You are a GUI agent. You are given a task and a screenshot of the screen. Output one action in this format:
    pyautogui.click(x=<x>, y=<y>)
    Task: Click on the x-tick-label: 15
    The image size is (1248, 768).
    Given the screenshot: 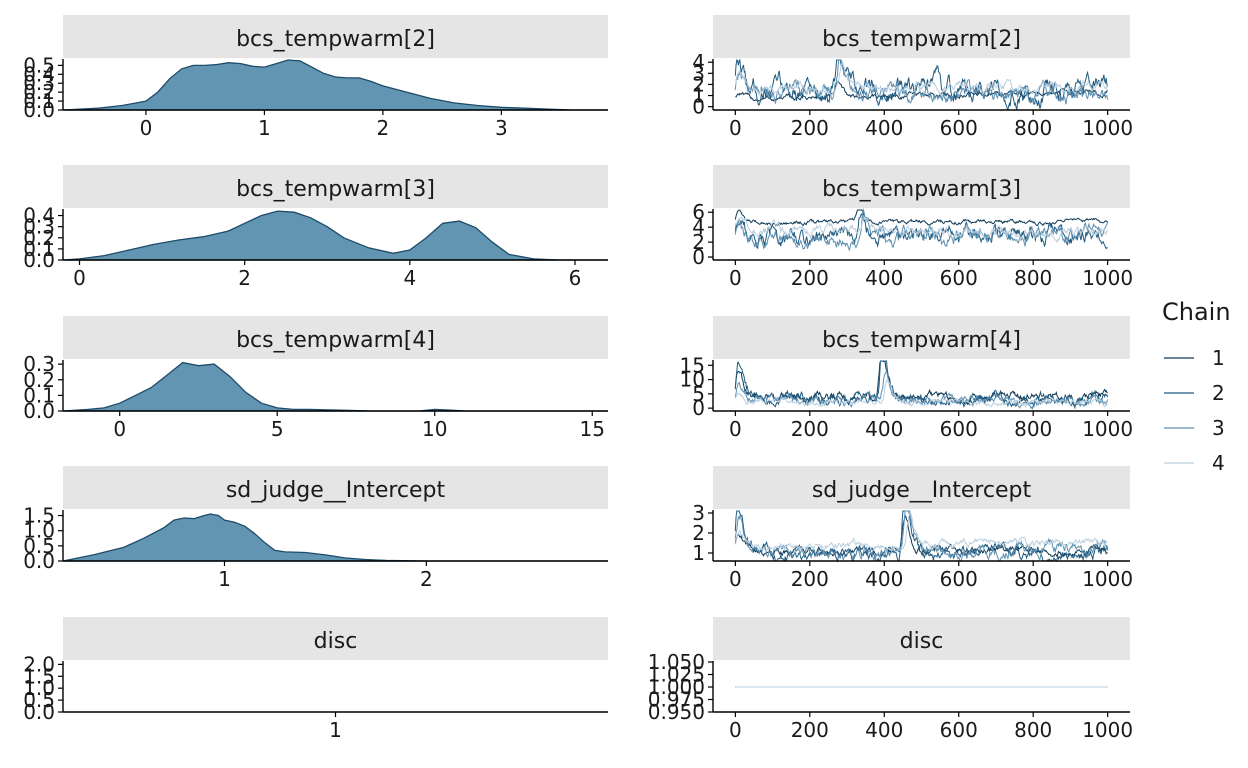 What is the action you would take?
    pyautogui.click(x=592, y=429)
    